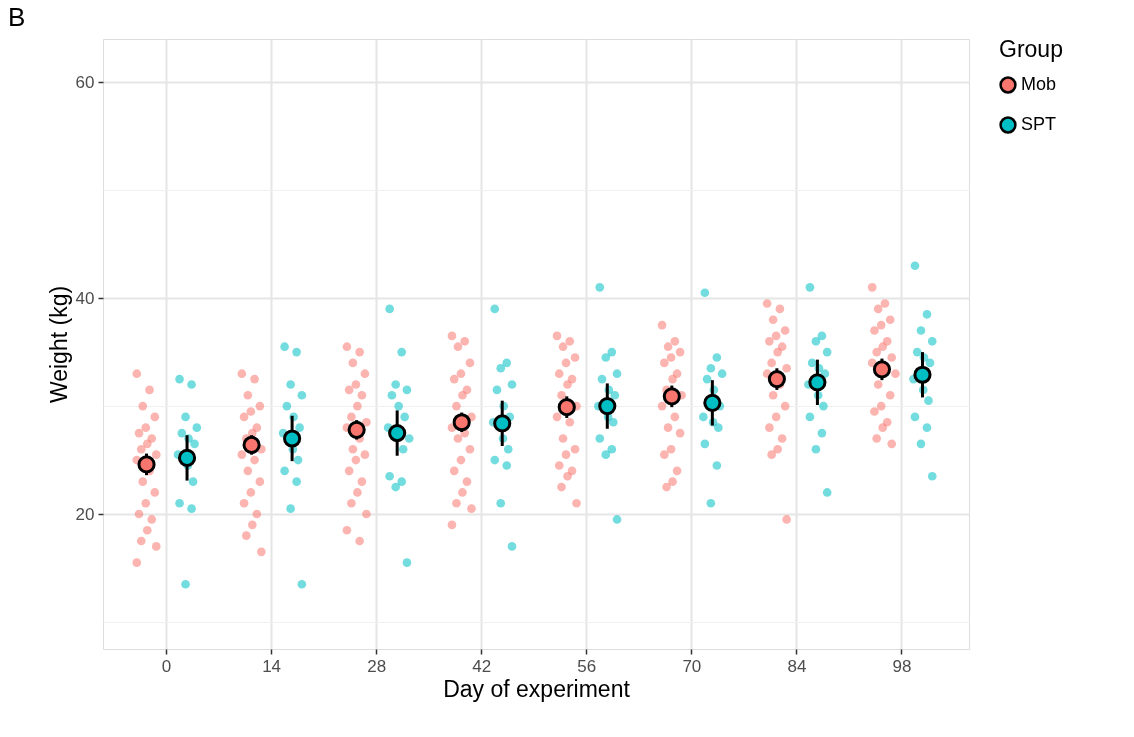 This screenshot has height=737, width=1134. What do you see at coordinates (587, 666) in the screenshot?
I see `x-tick-label: 56` at bounding box center [587, 666].